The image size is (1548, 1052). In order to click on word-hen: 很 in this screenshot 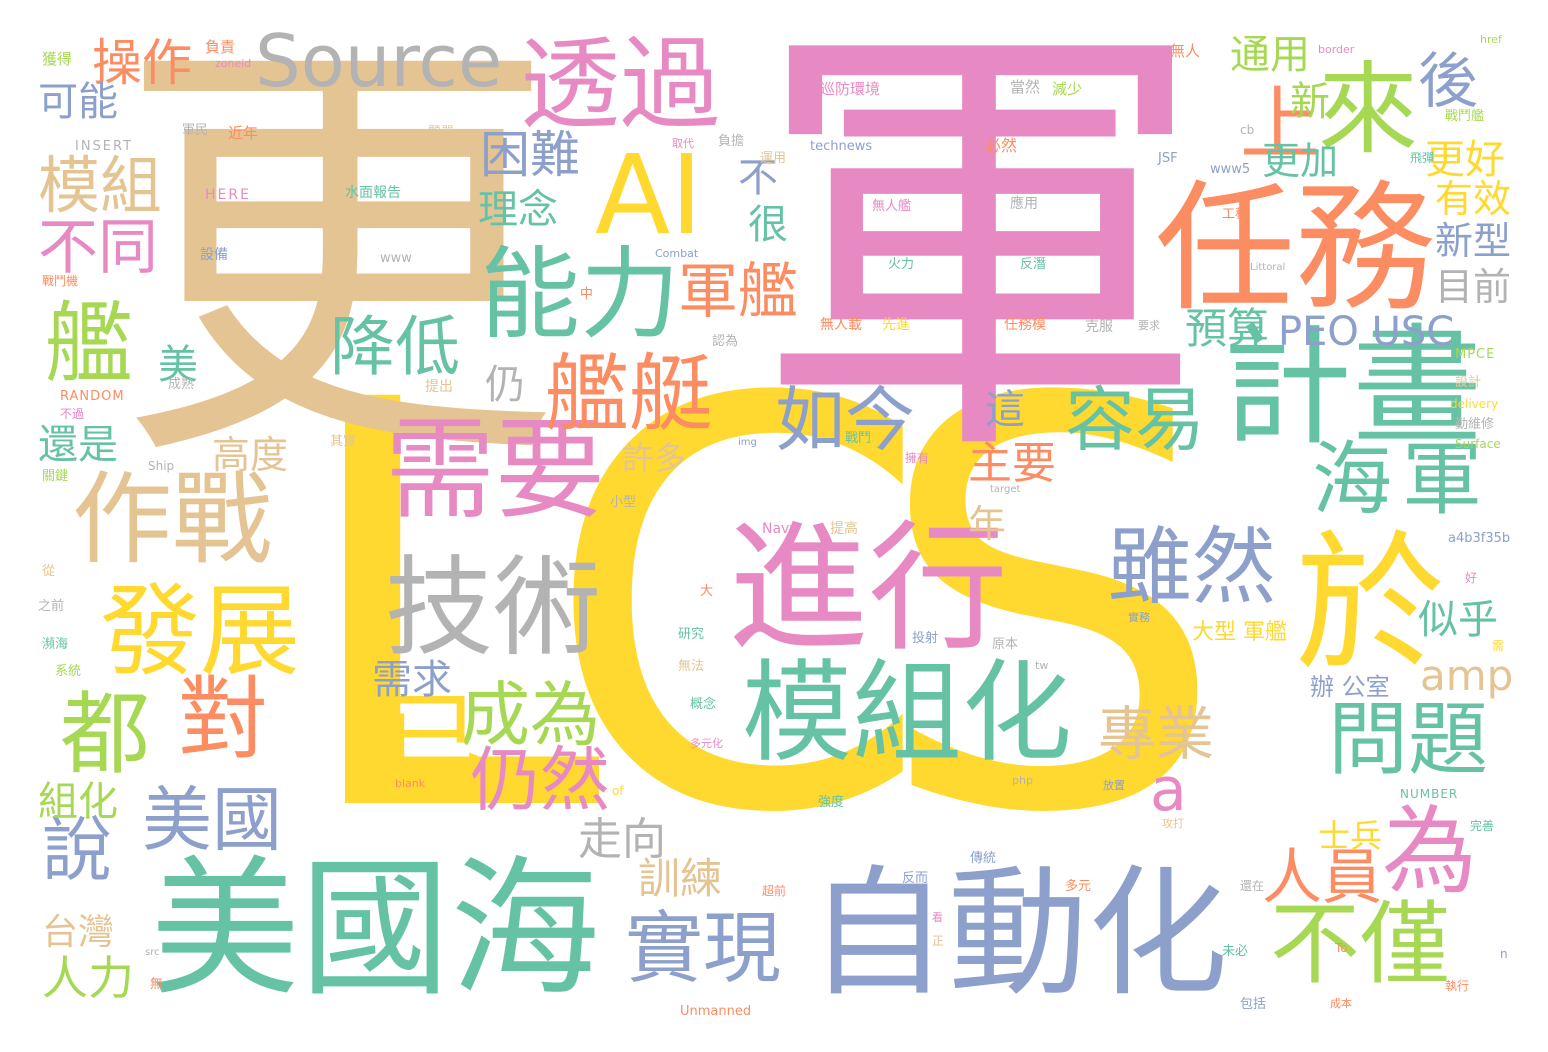, I will do `click(768, 225)`.